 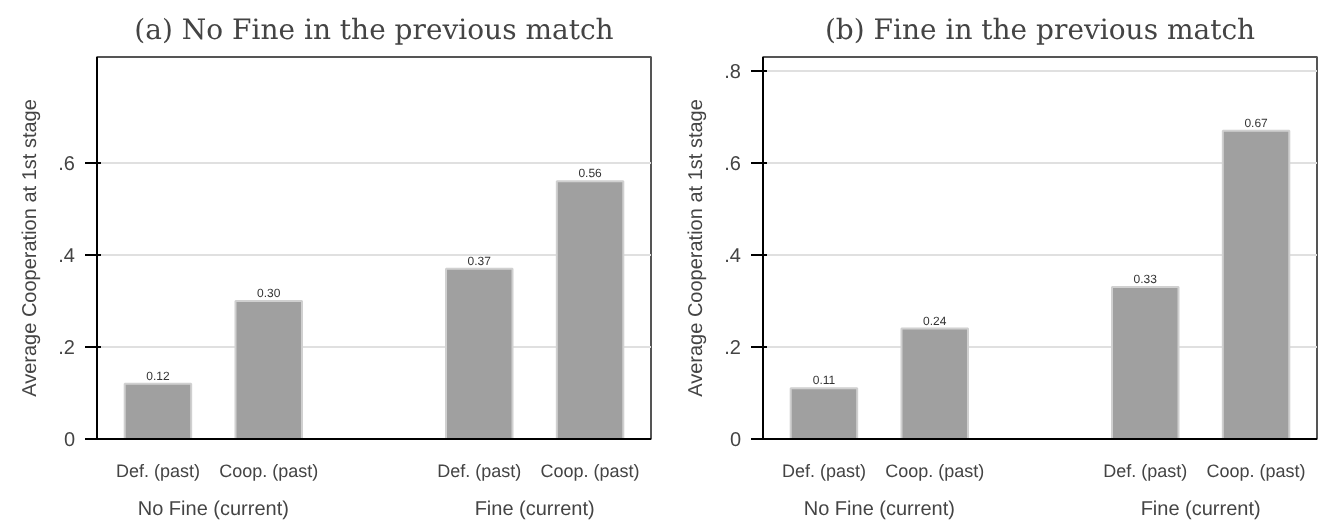 I want to click on chart-title: (a) No Fine in the previous match, so click(x=374, y=31).